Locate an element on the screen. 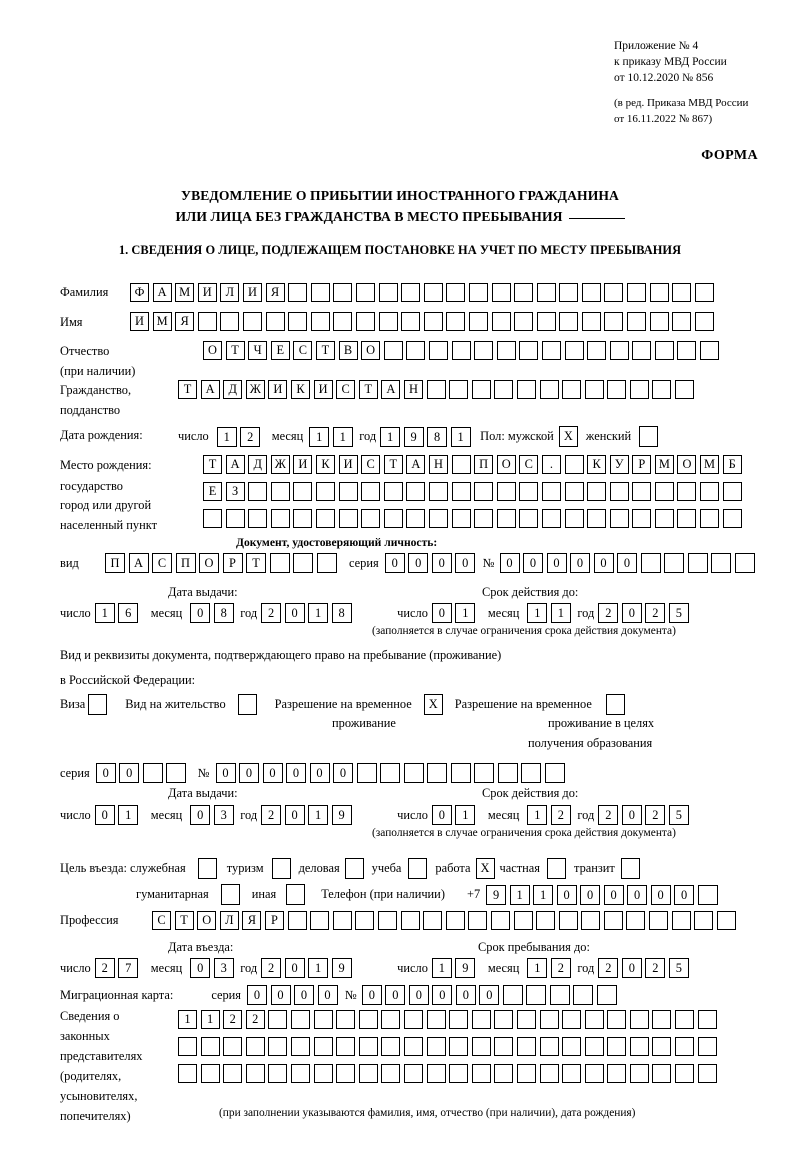  char-cell: К is located at coordinates (597, 464).